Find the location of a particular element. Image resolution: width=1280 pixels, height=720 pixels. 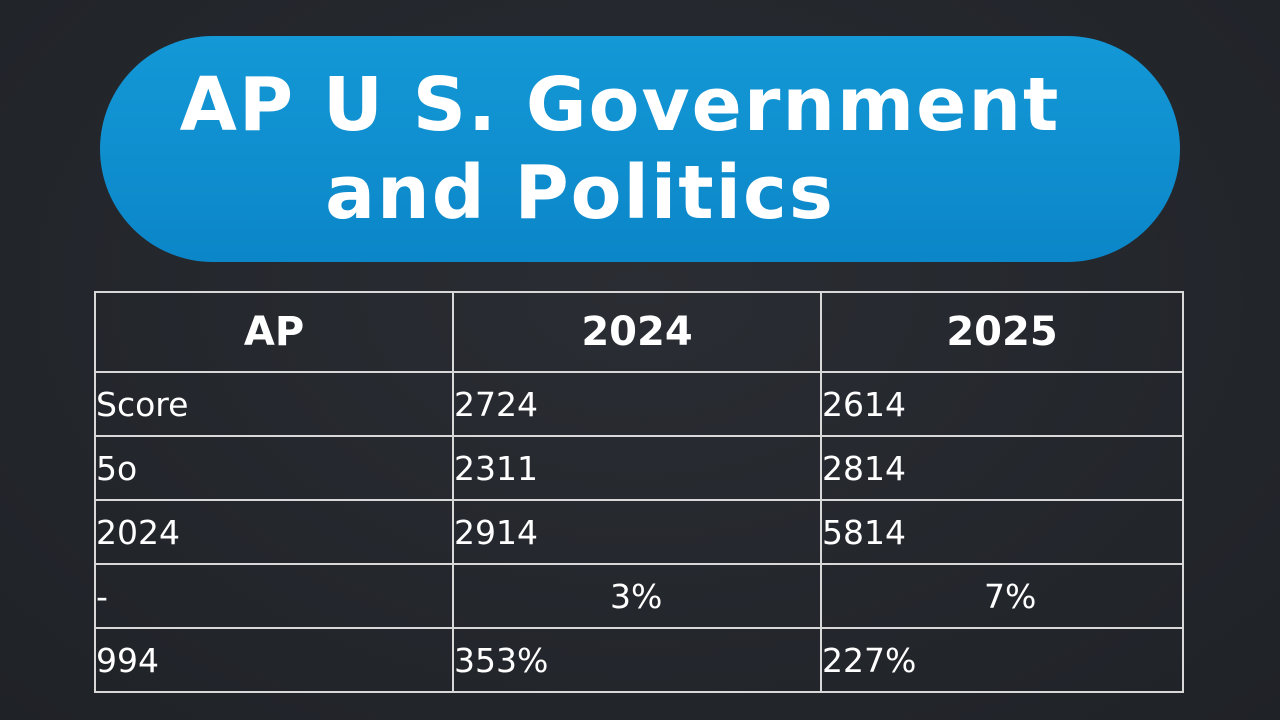

table-row: 2024 2914 5814 is located at coordinates (639, 532).